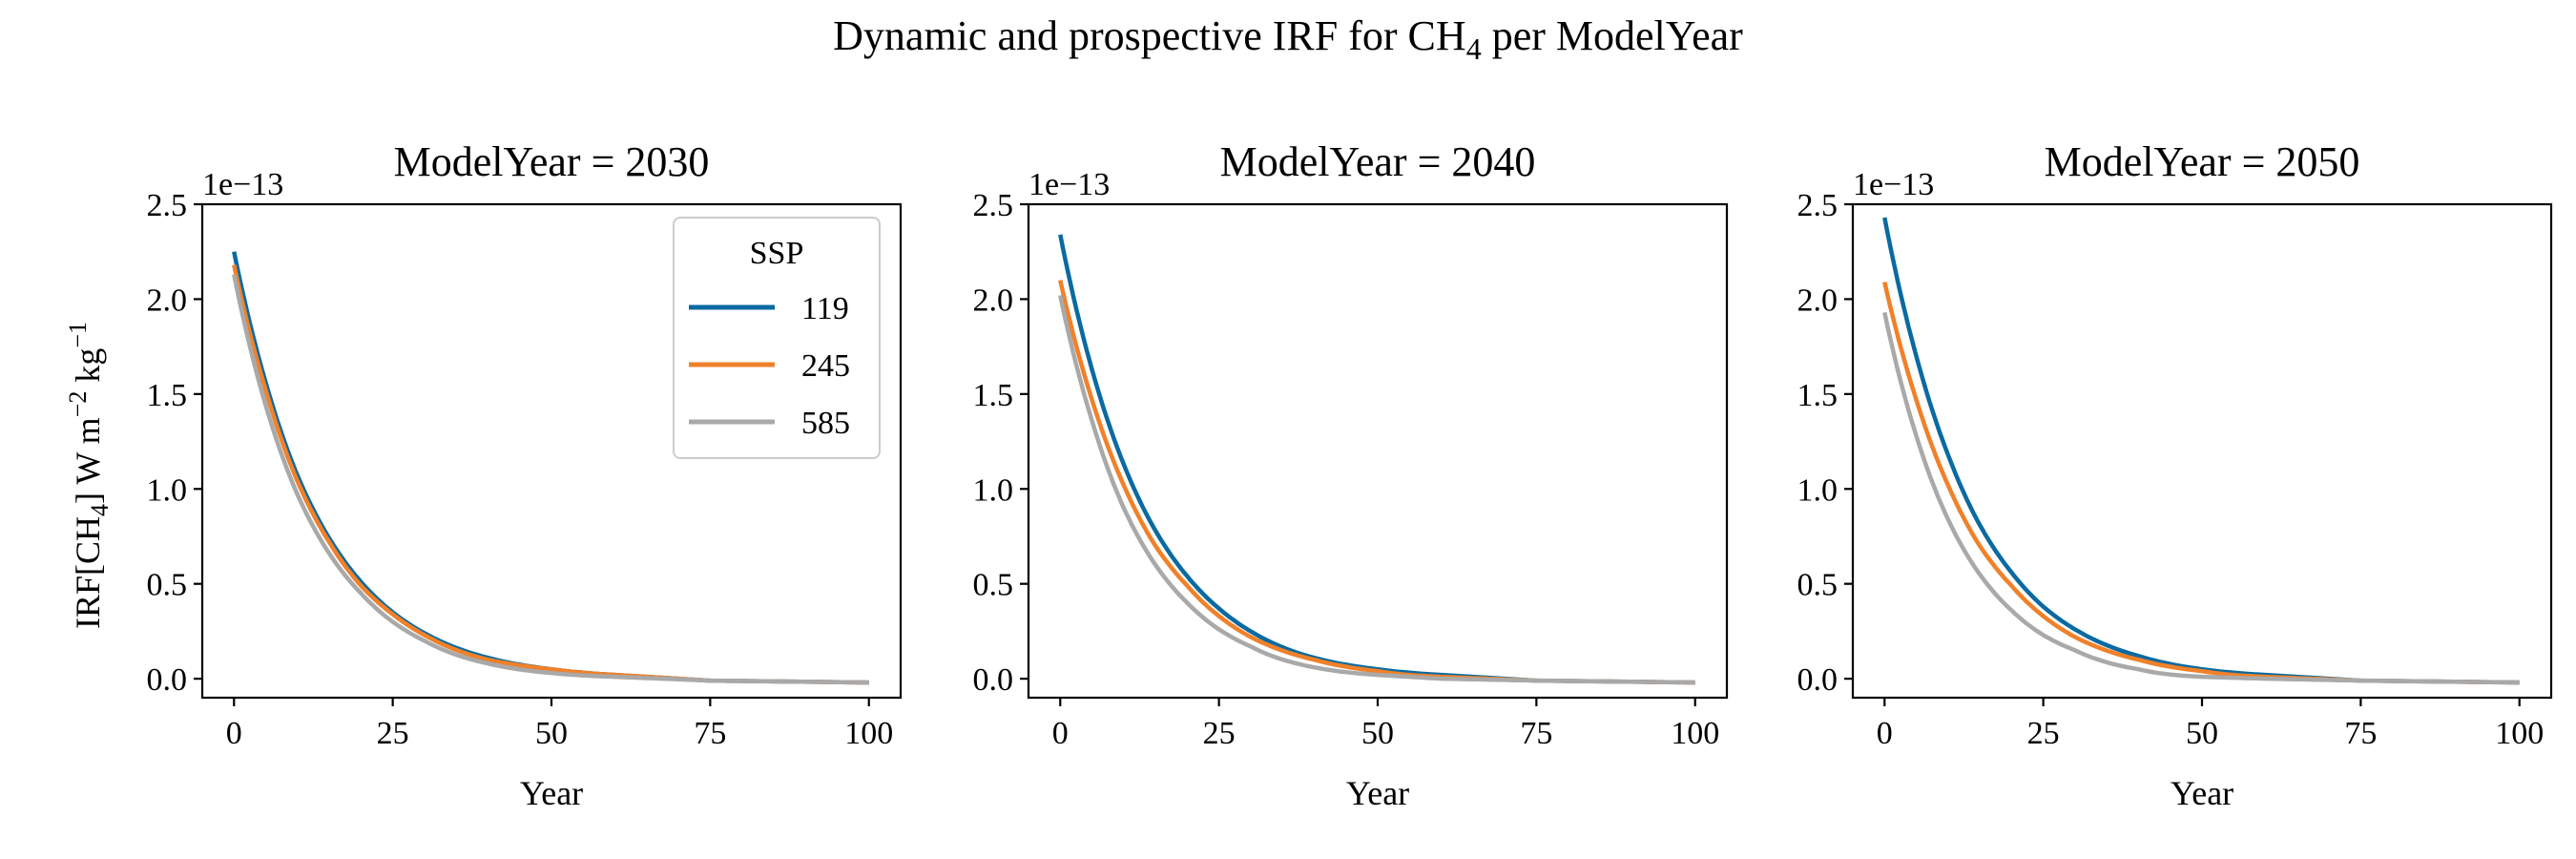 The height and width of the screenshot is (859, 2576). I want to click on legend: SSP 119 245 585, so click(777, 338).